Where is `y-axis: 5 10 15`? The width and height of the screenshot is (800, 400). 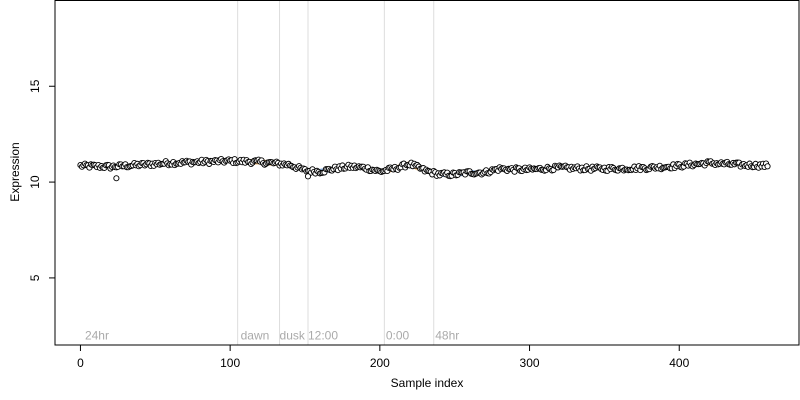 y-axis: 5 10 15 is located at coordinates (42, 180).